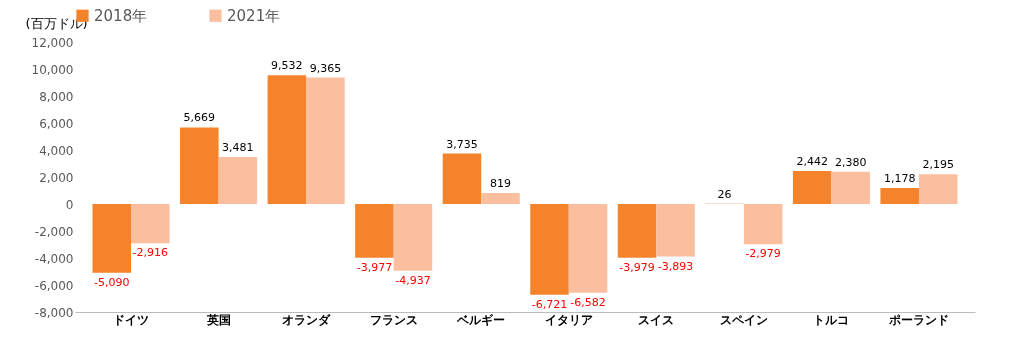 The width and height of the screenshot is (1024, 349). What do you see at coordinates (121, 15) in the screenshot?
I see `legend-label: 2018年` at bounding box center [121, 15].